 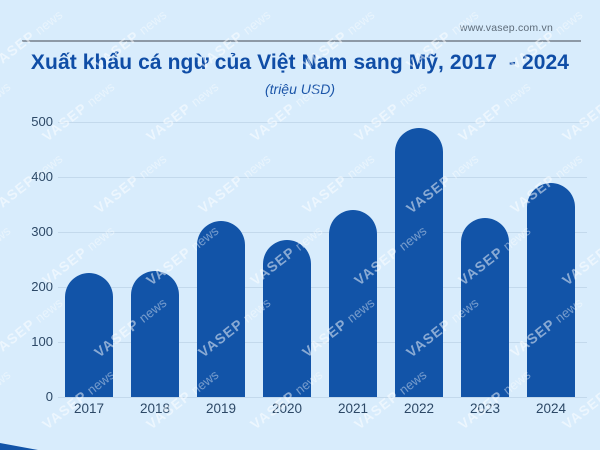 I want to click on bar-2022, so click(x=419, y=262).